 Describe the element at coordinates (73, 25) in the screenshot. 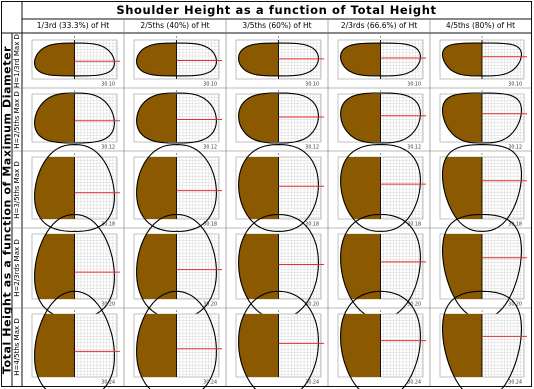

I see `column-header-1: 1/3rd (33.3%) of Ht` at that location.